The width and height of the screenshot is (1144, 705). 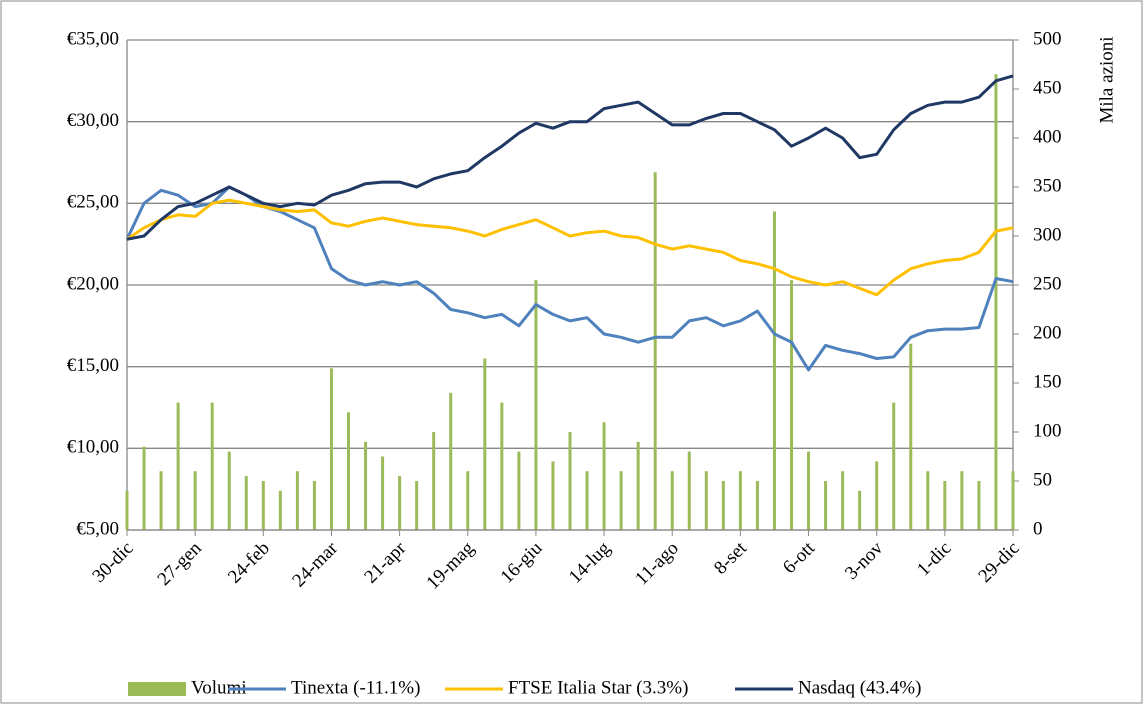 What do you see at coordinates (93, 202) in the screenshot?
I see `y-tick-label: €25,00` at bounding box center [93, 202].